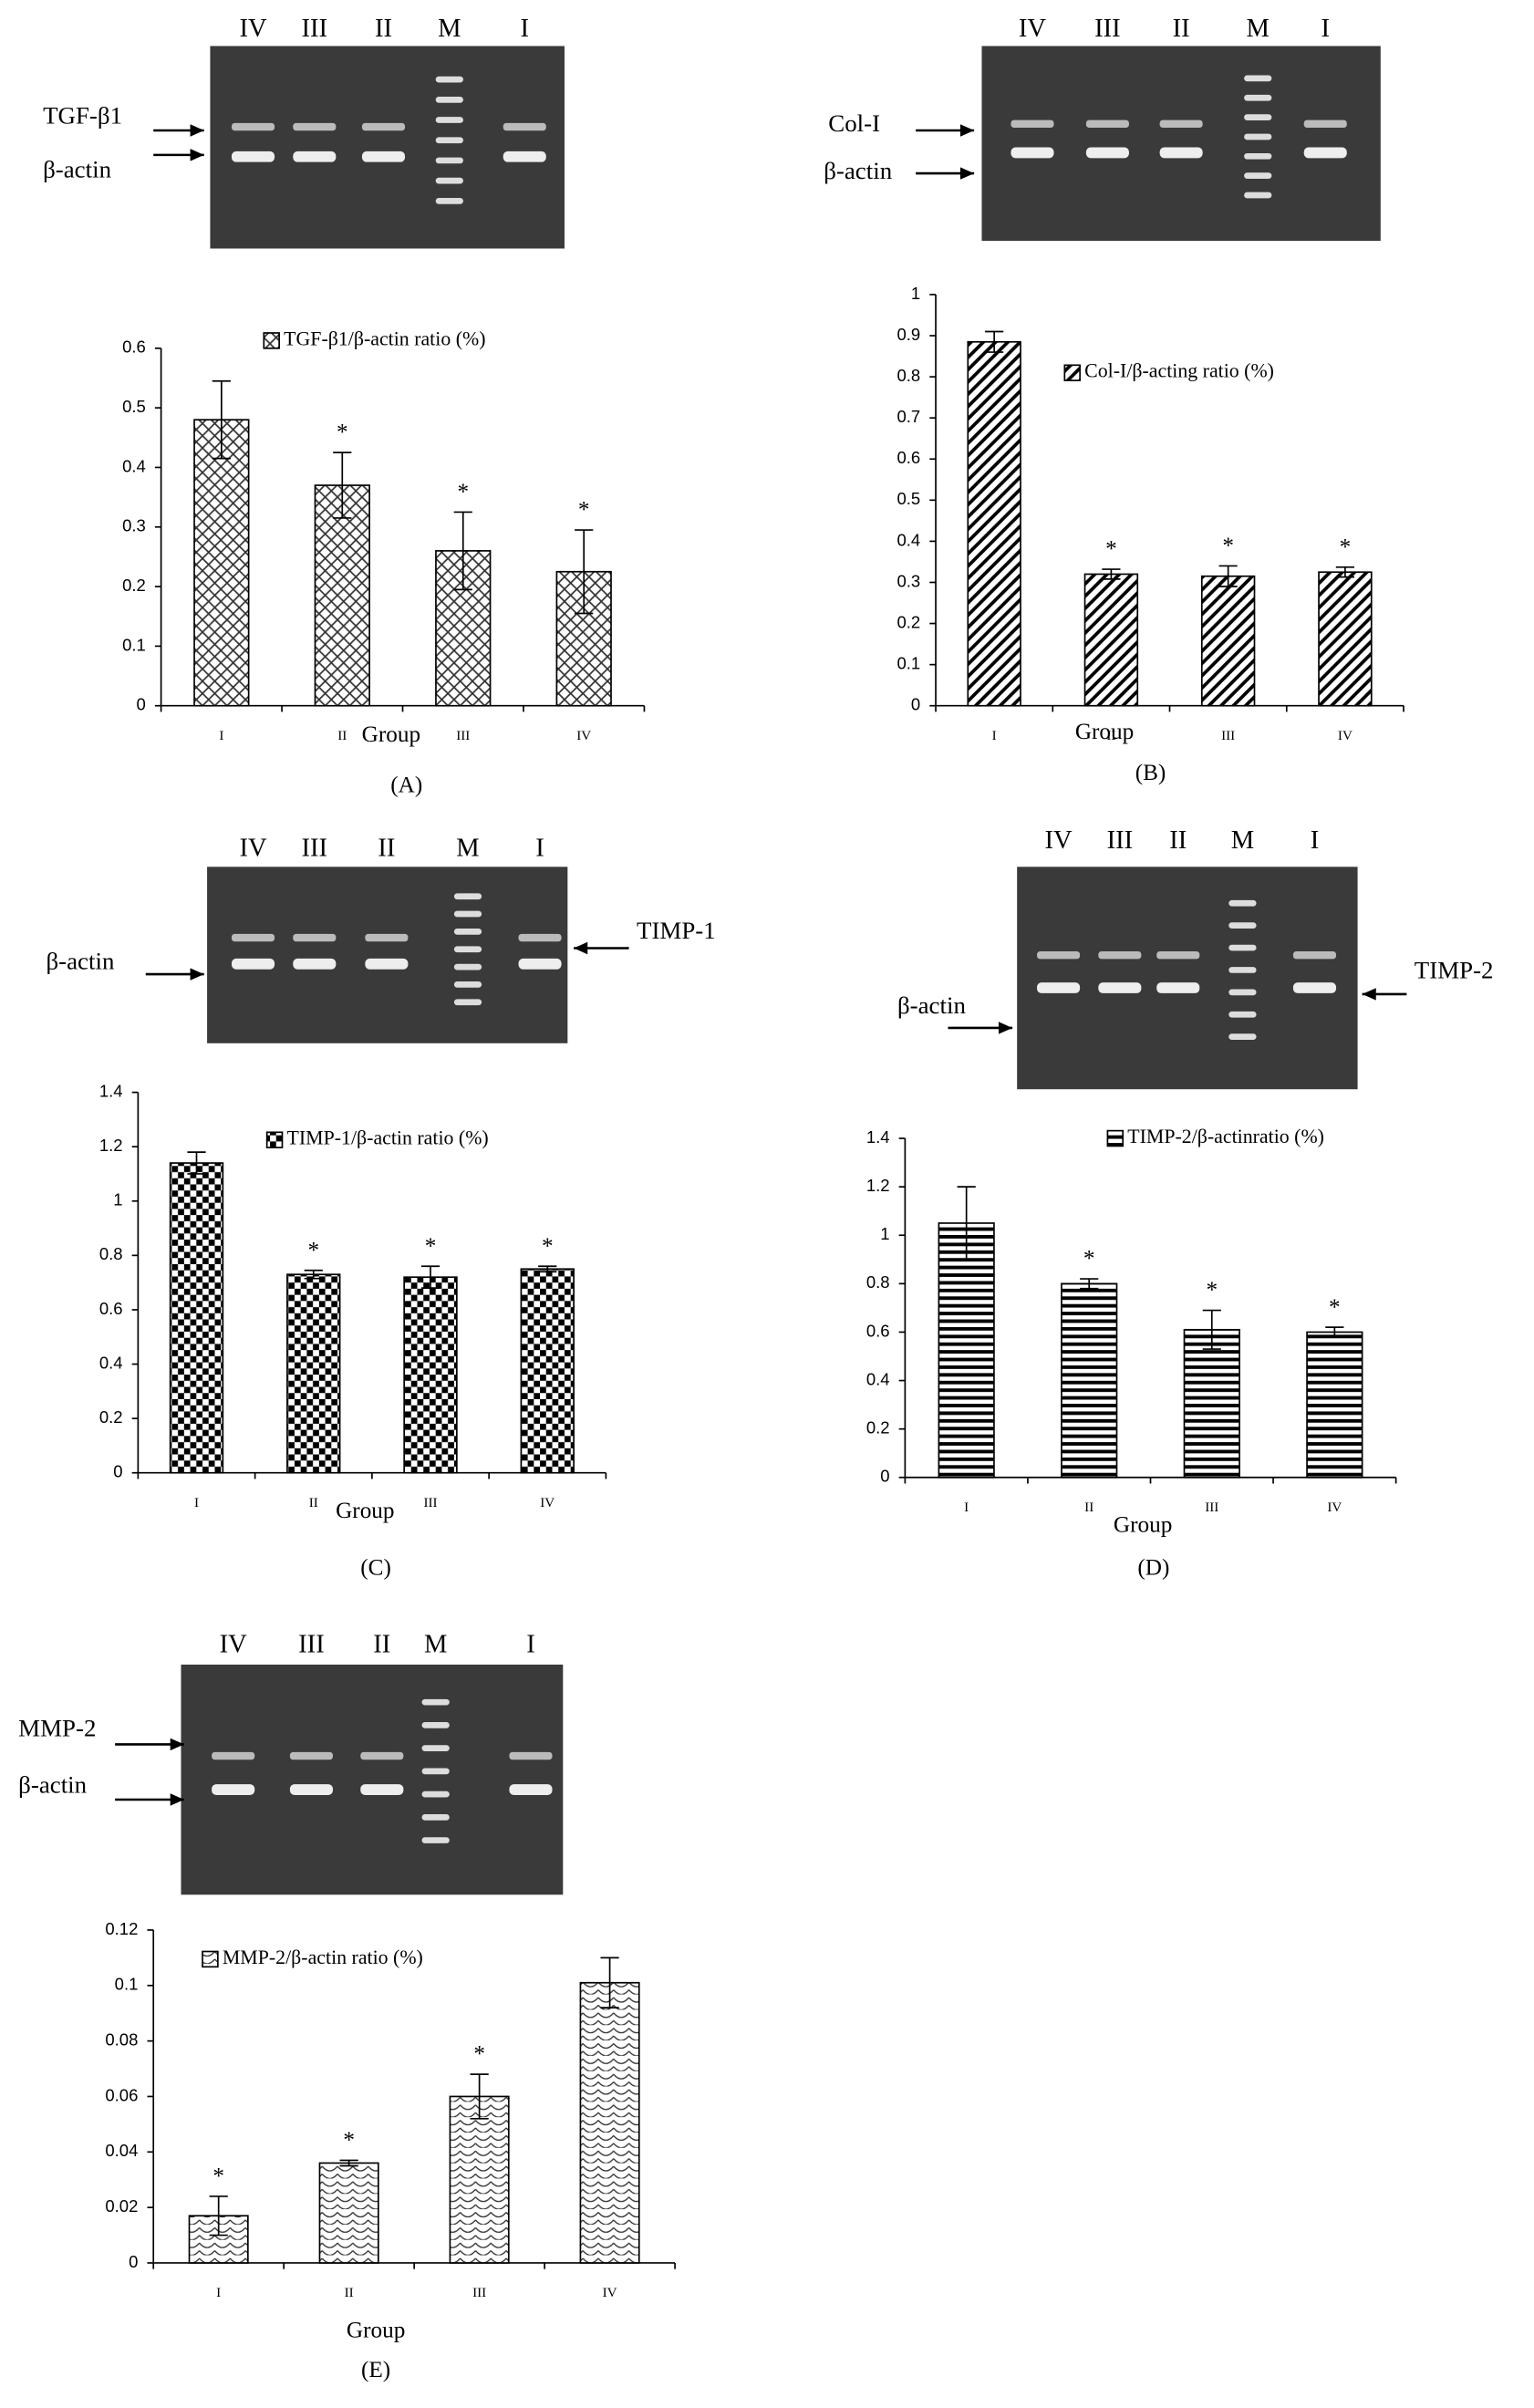 This screenshot has width=1534, height=2408. What do you see at coordinates (111, 1145) in the screenshot?
I see `y-tick-label: 1.2` at bounding box center [111, 1145].